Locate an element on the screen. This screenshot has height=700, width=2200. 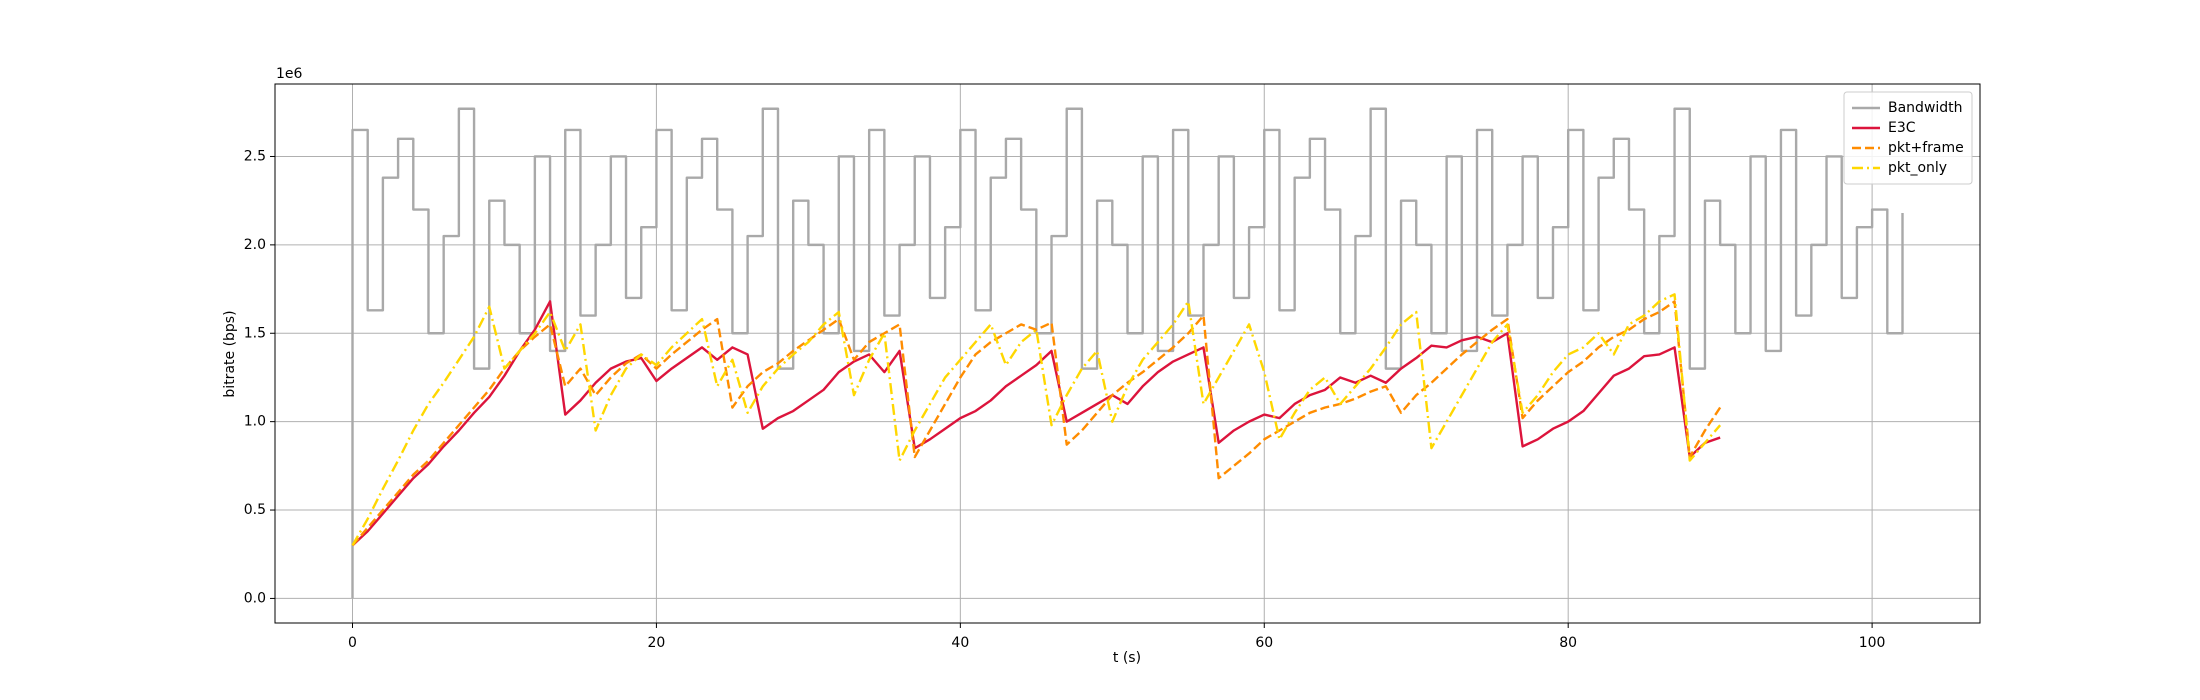
x-axis-label: t (s) is located at coordinates (1127, 658).